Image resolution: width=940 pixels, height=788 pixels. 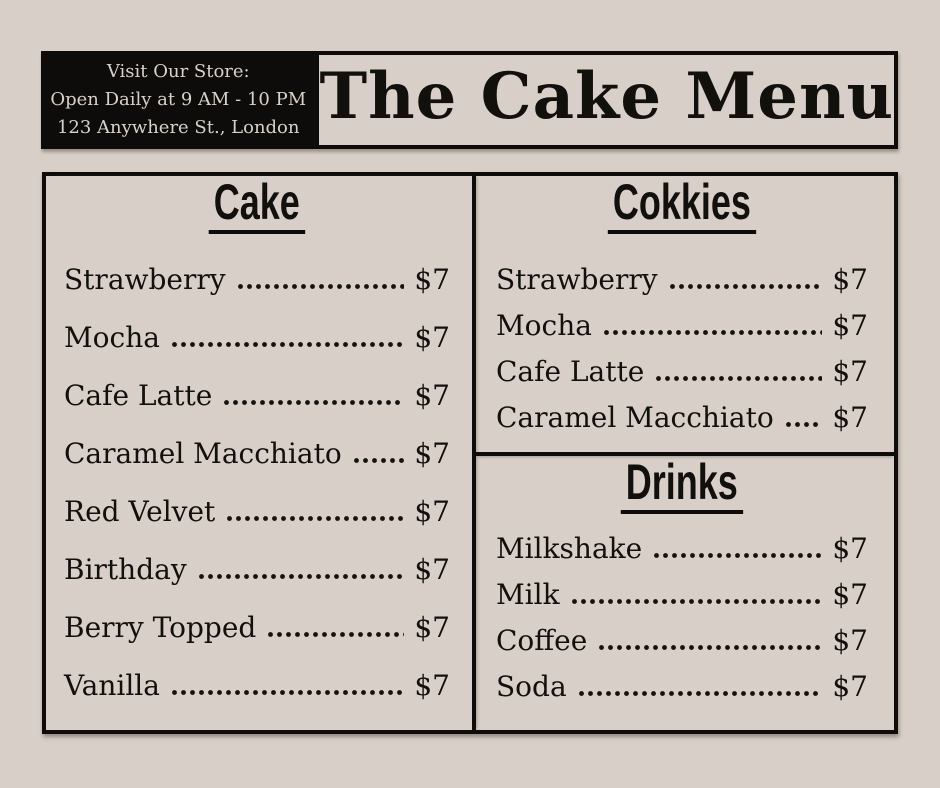 I want to click on menu-item-name: Milk, so click(x=528, y=594).